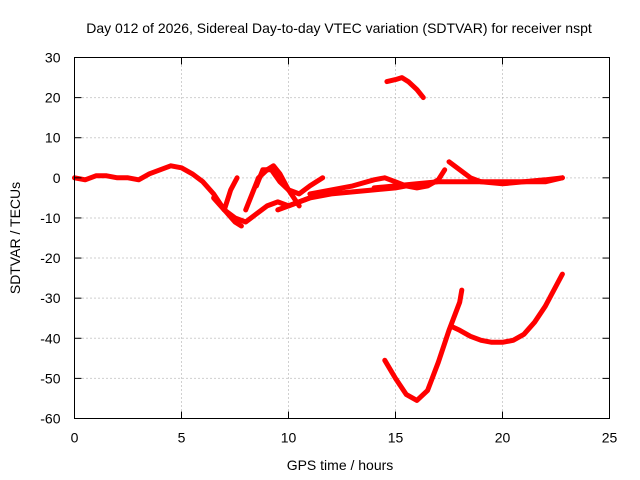  I want to click on x-tick-label: 10, so click(289, 438).